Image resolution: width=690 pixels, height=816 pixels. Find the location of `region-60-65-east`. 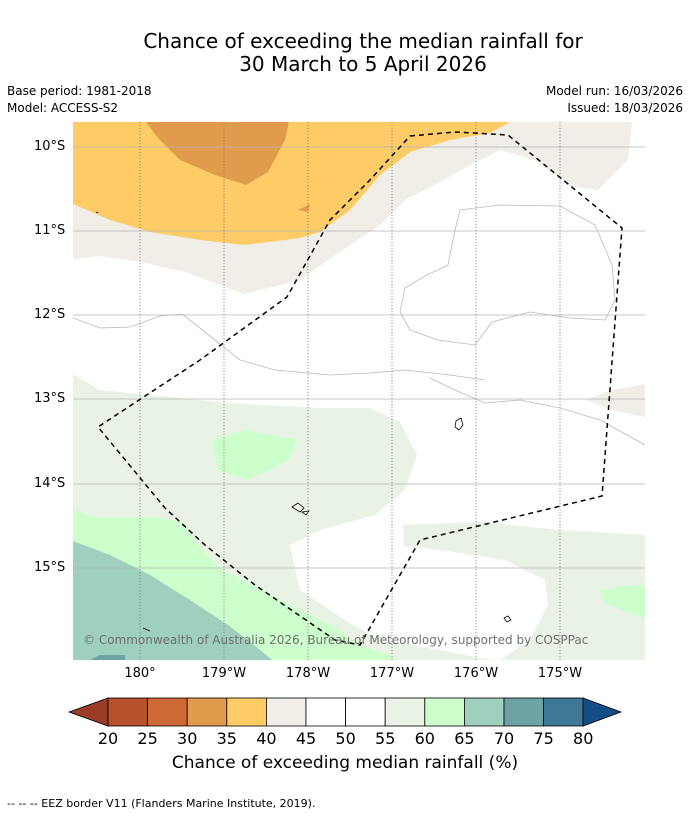

region-60-65-east is located at coordinates (622, 601).